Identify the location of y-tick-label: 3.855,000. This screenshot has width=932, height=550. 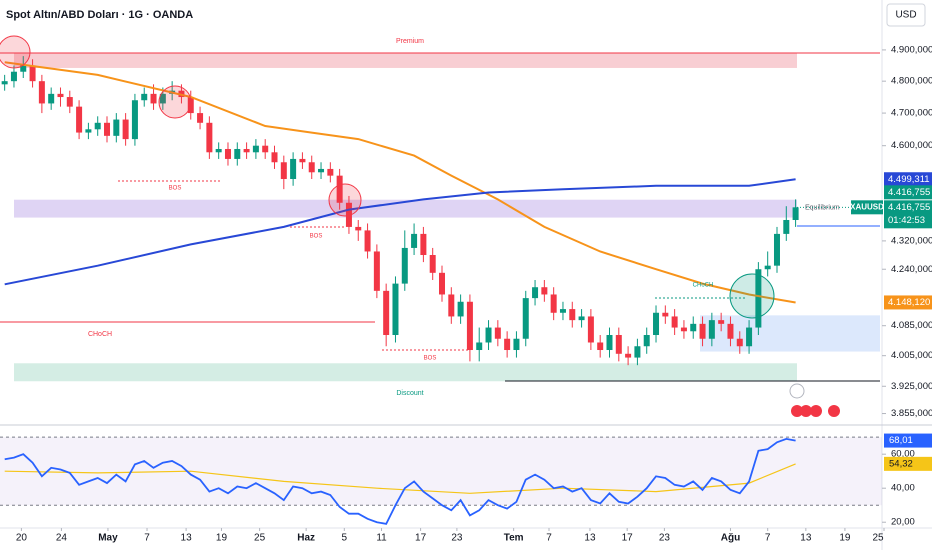
(911, 413).